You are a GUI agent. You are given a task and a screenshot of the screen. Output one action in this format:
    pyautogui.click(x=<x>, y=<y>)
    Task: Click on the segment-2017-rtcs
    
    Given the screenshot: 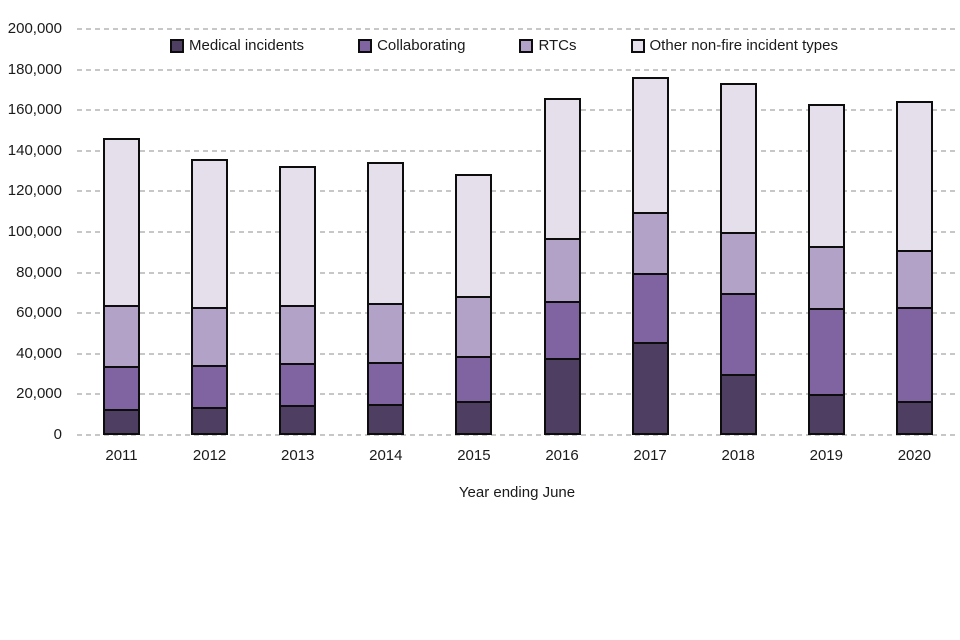 What is the action you would take?
    pyautogui.click(x=650, y=242)
    